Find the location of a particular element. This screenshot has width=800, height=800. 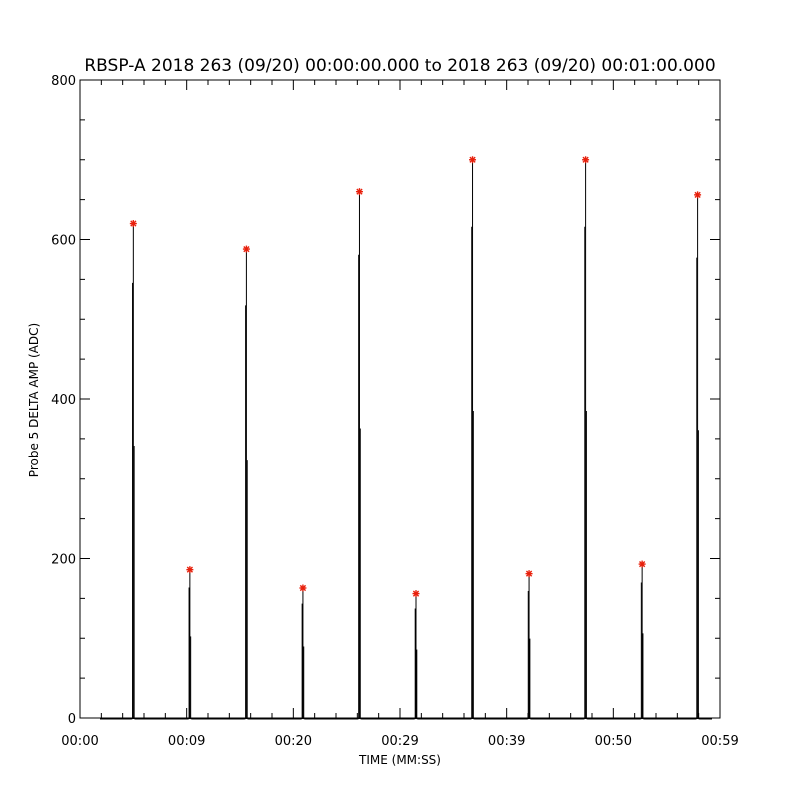

y-tick-label: 800 is located at coordinates (63, 81).